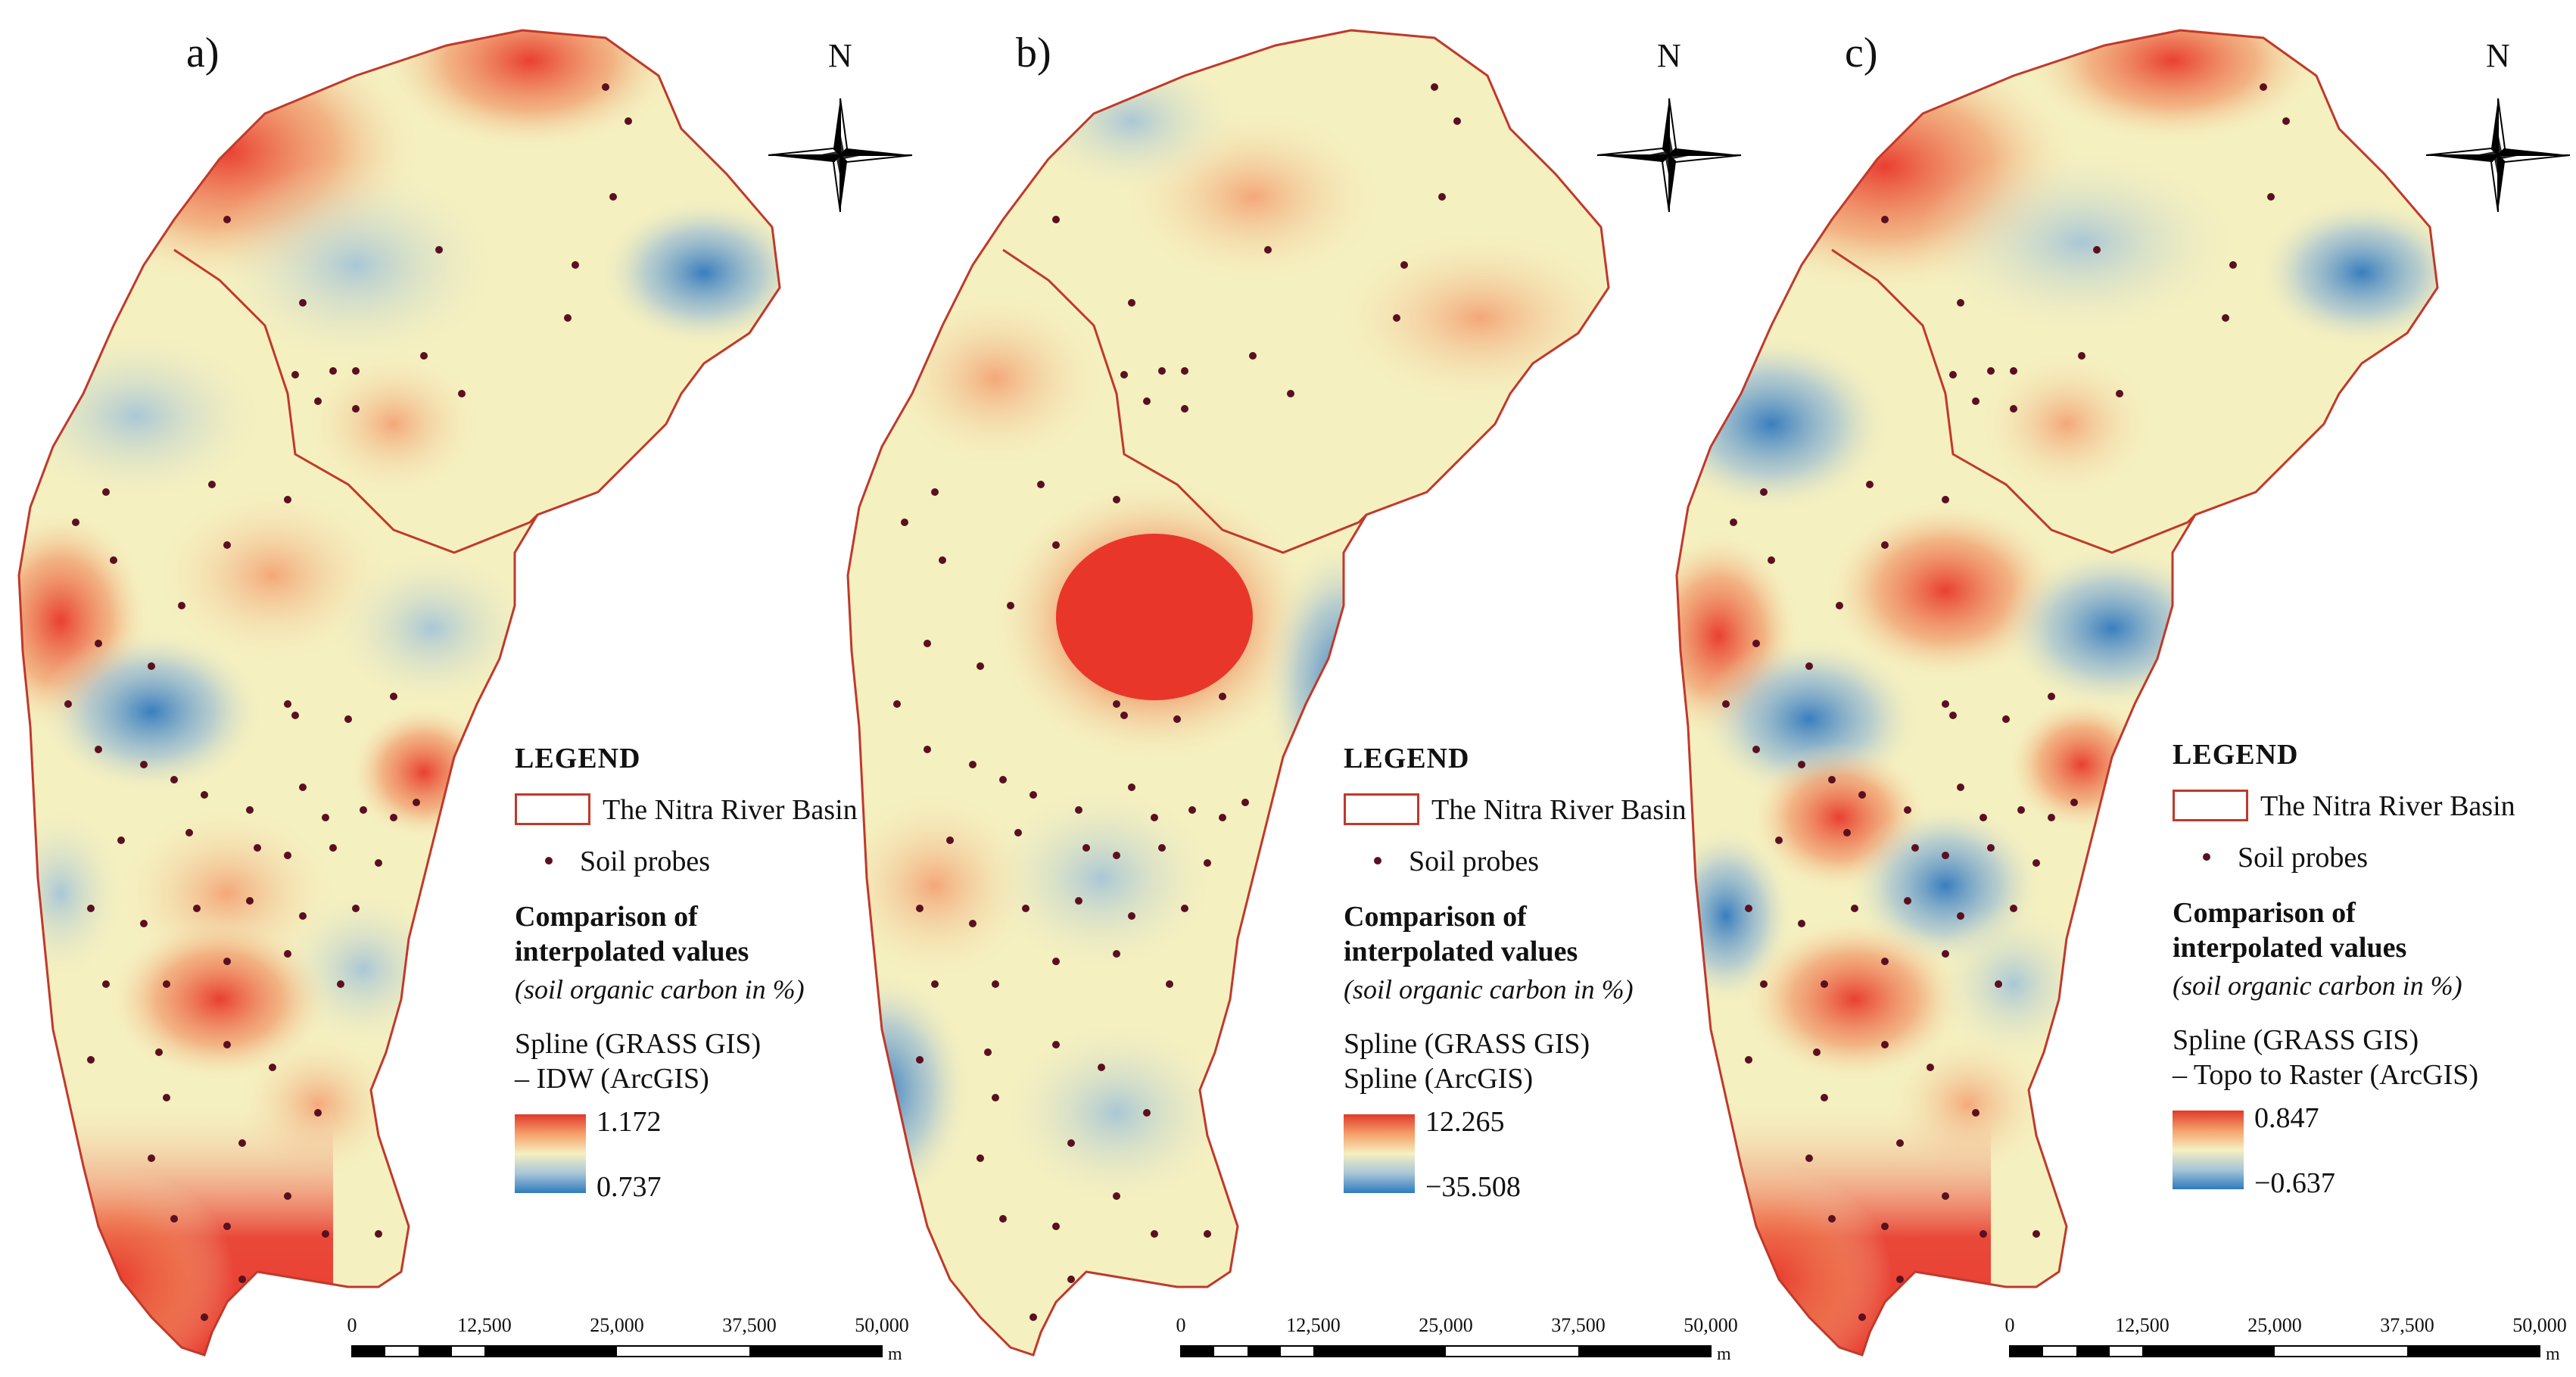 This screenshot has height=1377, width=2576. I want to click on north-arrow-c, so click(2498, 155).